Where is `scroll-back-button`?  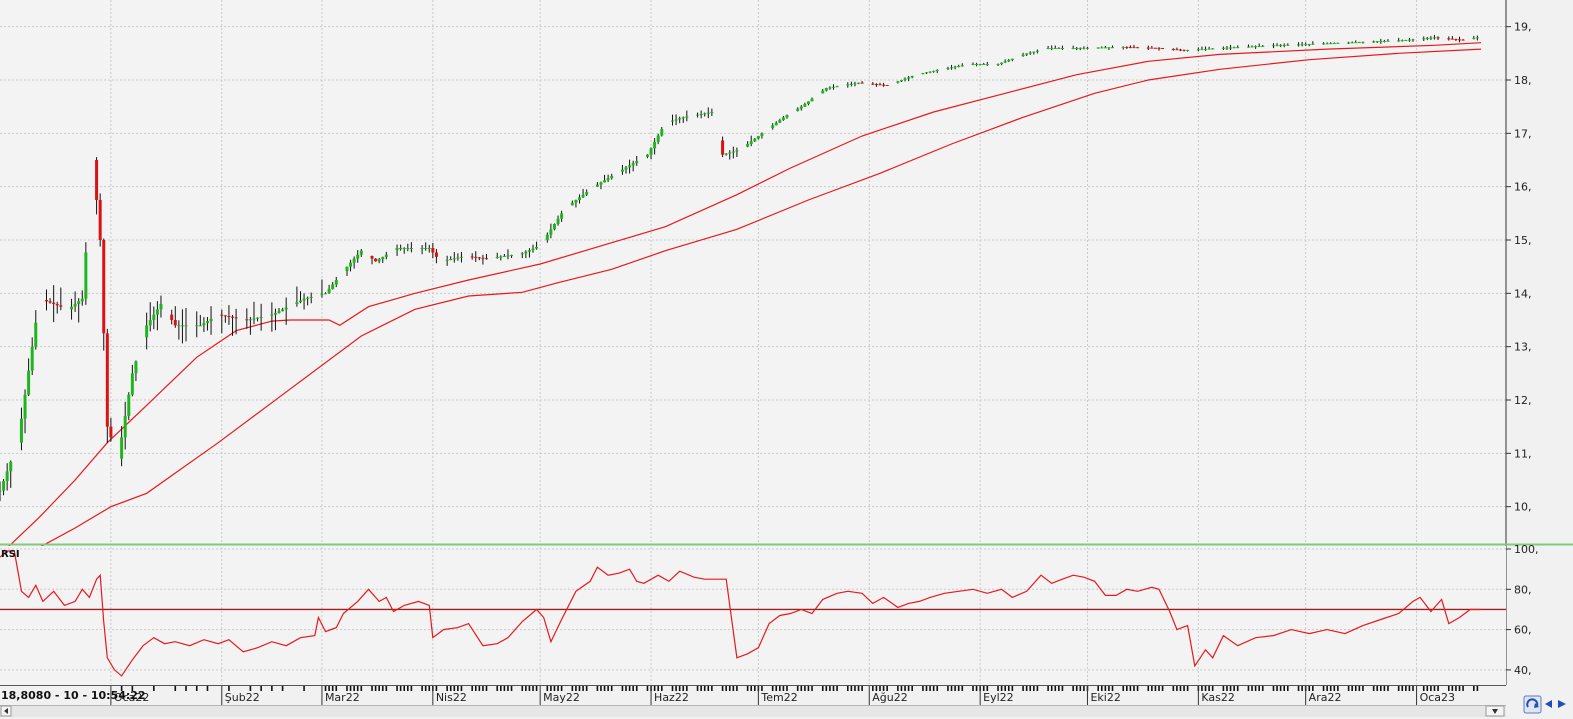
scroll-back-button is located at coordinates (1548, 704).